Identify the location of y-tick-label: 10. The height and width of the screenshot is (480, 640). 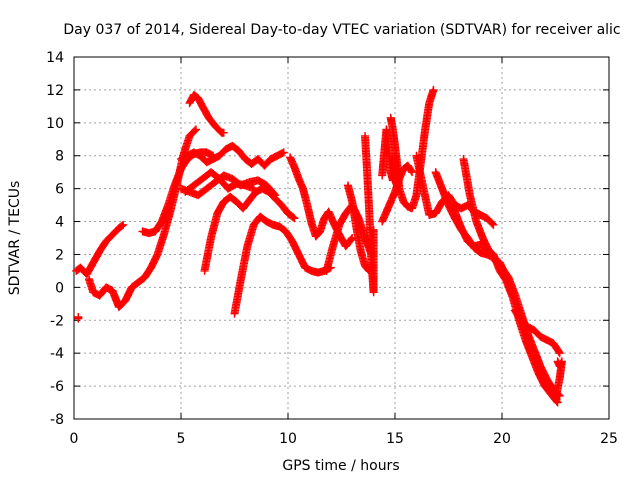
(55, 124).